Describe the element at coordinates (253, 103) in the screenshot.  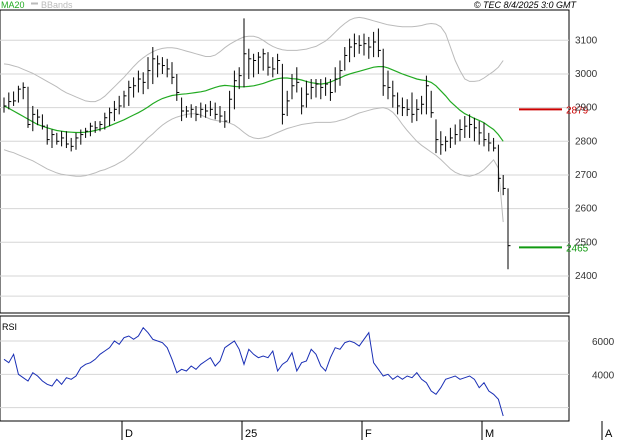
I see `ma20-series` at that location.